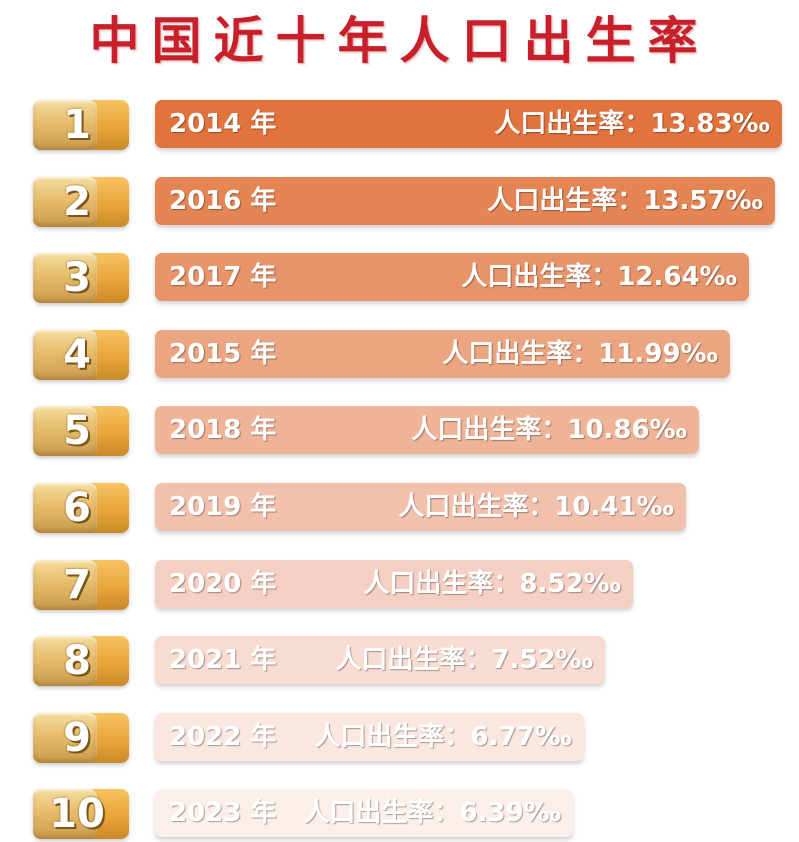 The width and height of the screenshot is (799, 842). I want to click on bar-year-label: 2017 年, so click(223, 277).